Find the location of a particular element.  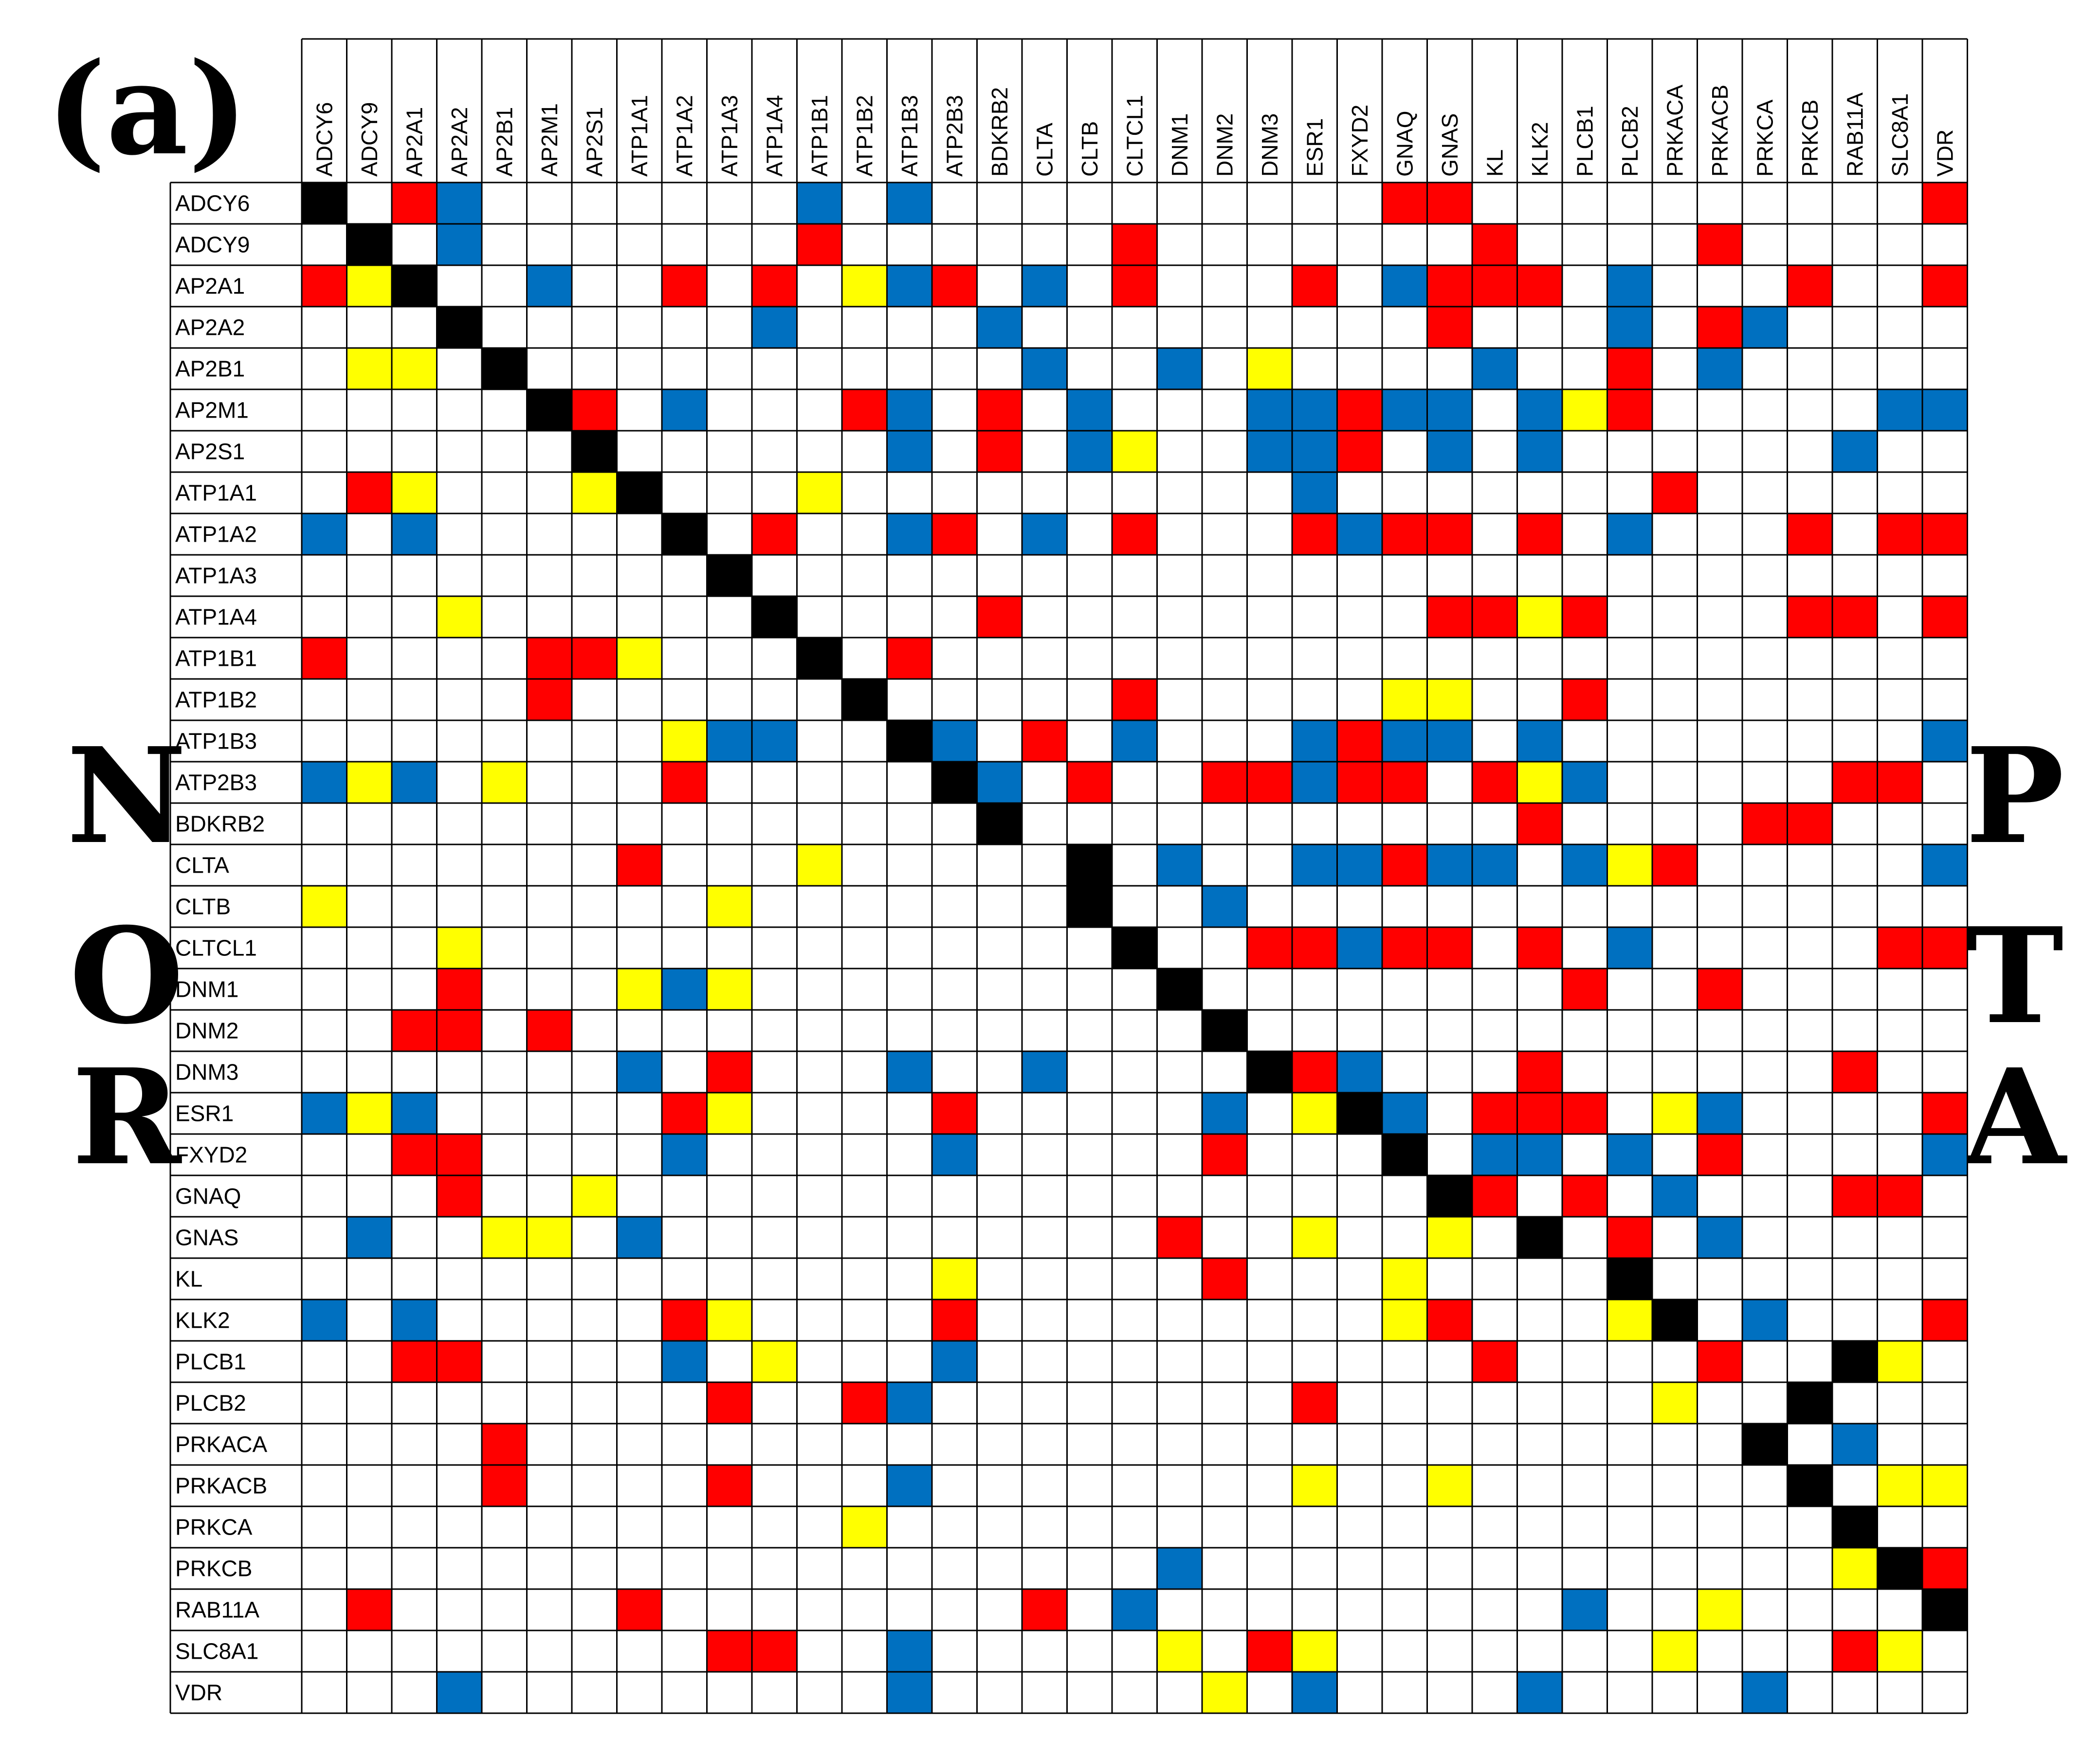

cell-PRKCB-GNAS is located at coordinates (1449, 1568).